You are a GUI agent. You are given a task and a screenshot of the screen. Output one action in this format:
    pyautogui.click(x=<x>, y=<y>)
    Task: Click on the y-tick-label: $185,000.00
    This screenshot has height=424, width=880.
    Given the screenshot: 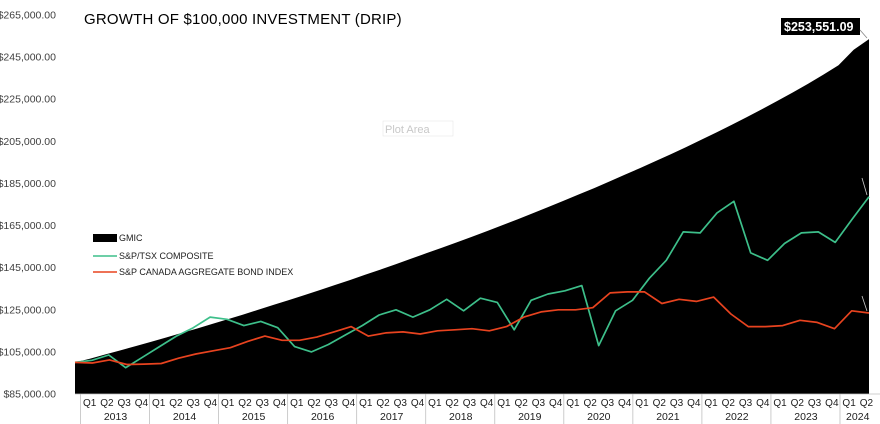 What is the action you would take?
    pyautogui.click(x=28, y=184)
    